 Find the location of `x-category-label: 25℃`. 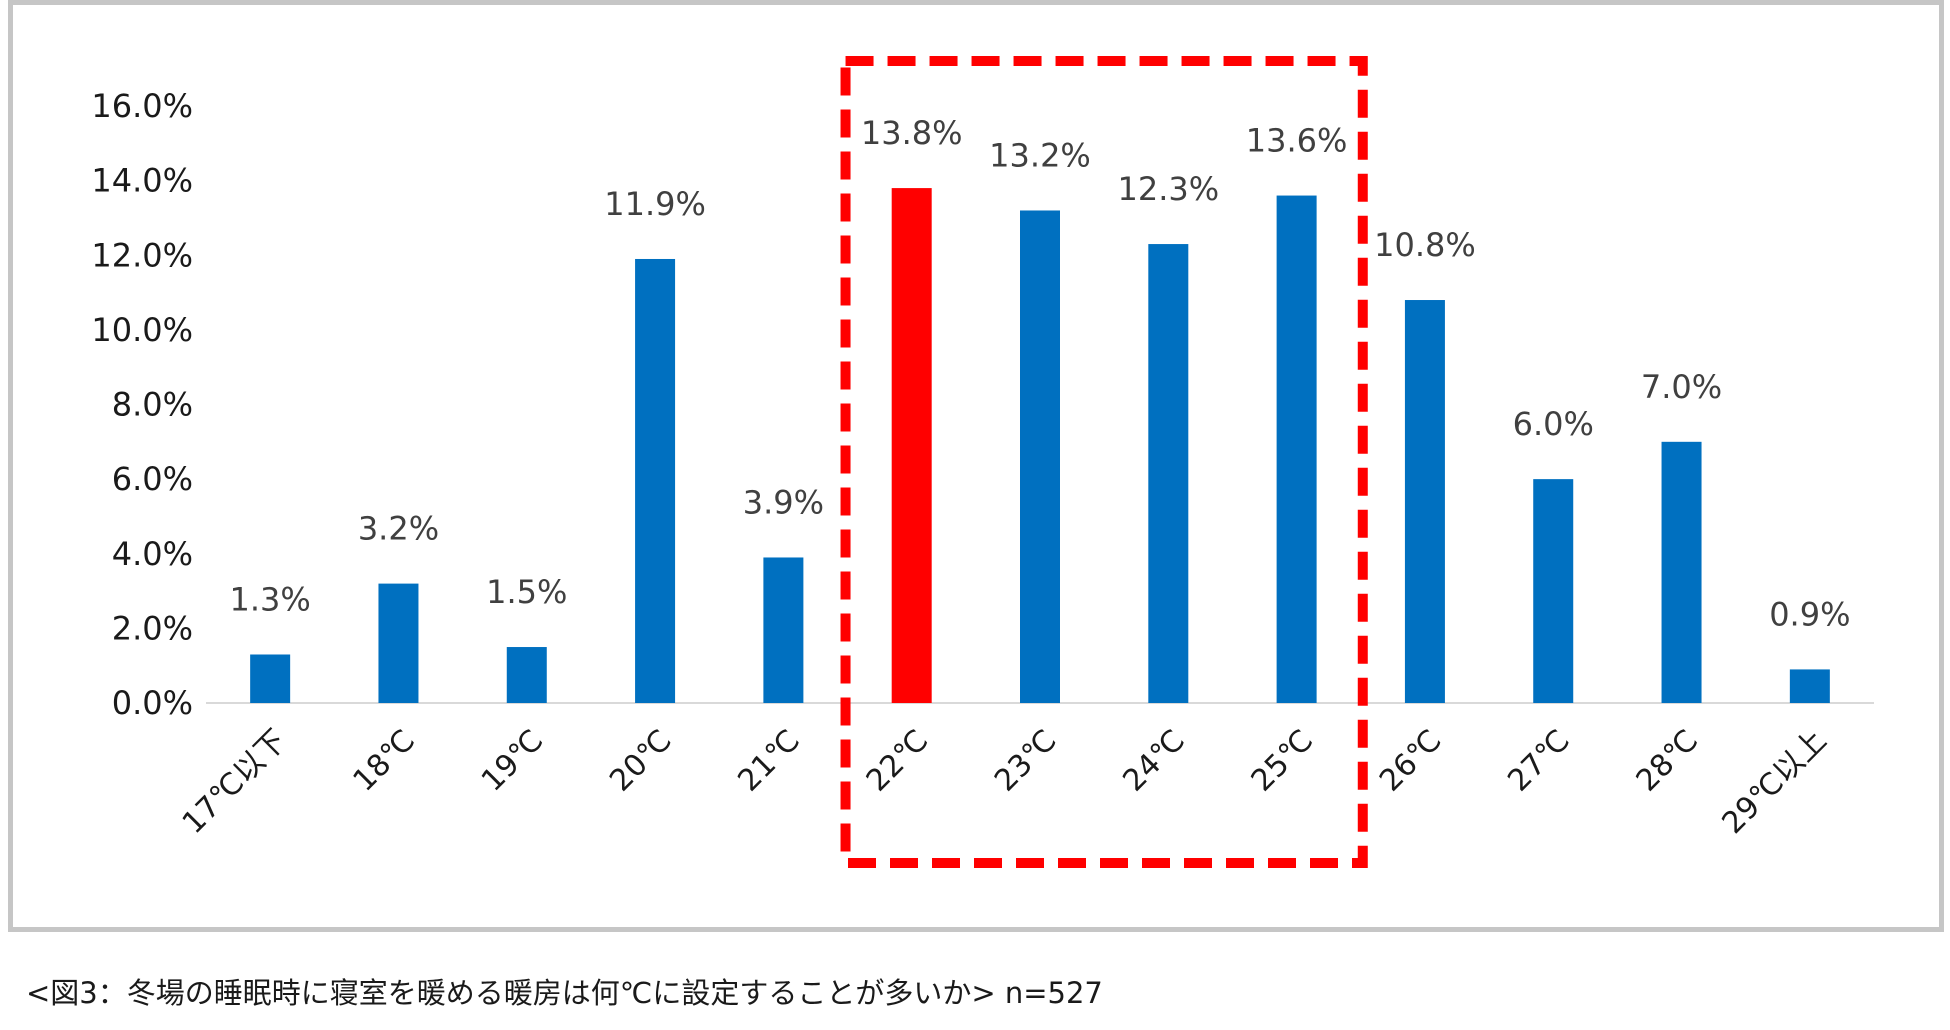

x-category-label: 25℃ is located at coordinates (1283, 761).